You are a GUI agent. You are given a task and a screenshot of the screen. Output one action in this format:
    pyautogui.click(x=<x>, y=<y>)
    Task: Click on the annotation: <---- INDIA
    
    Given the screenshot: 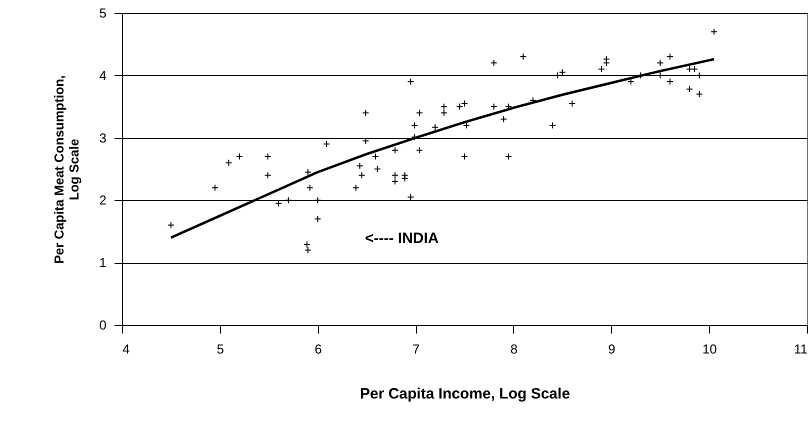 What is the action you would take?
    pyautogui.click(x=402, y=238)
    